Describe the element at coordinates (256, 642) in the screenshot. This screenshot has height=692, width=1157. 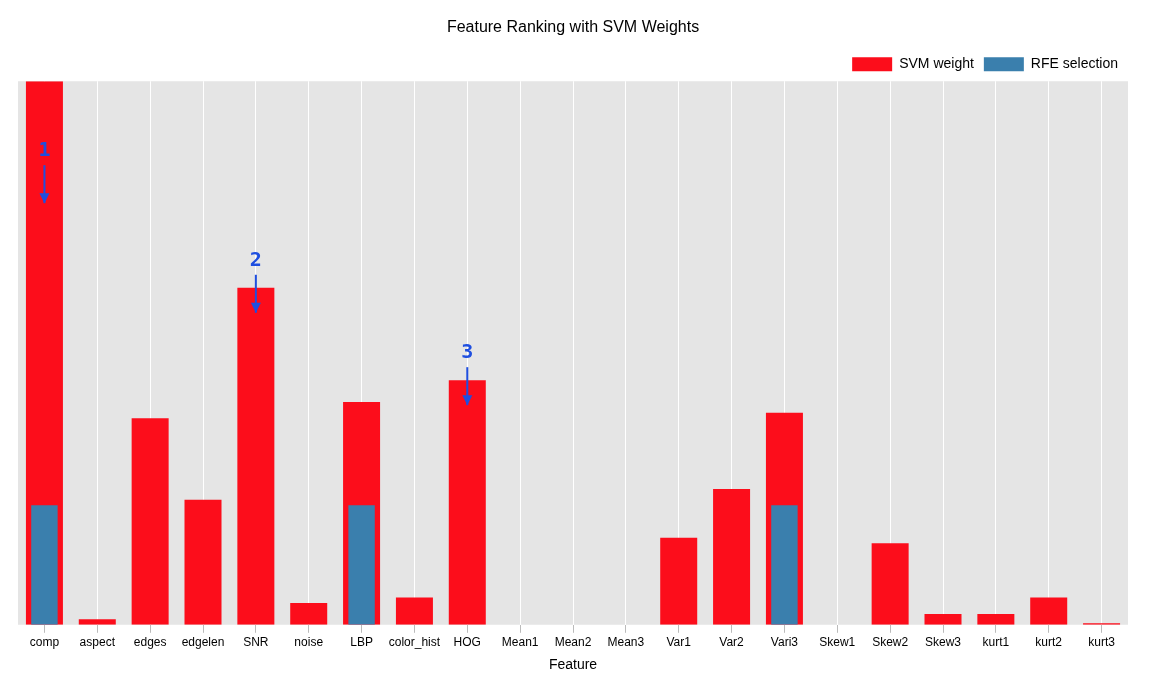
I see `x-tick-label: SNR` at that location.